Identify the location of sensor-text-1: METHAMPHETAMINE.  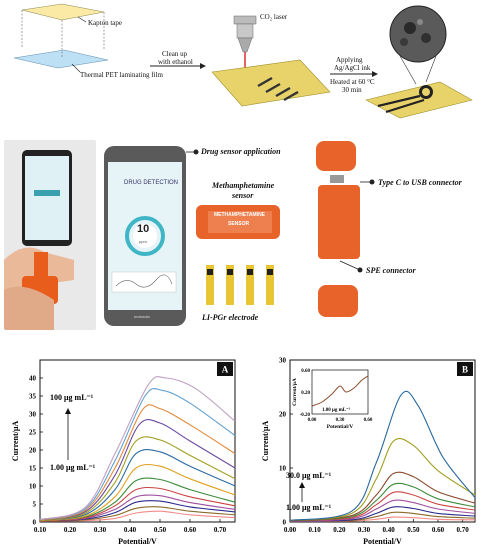
(240, 215).